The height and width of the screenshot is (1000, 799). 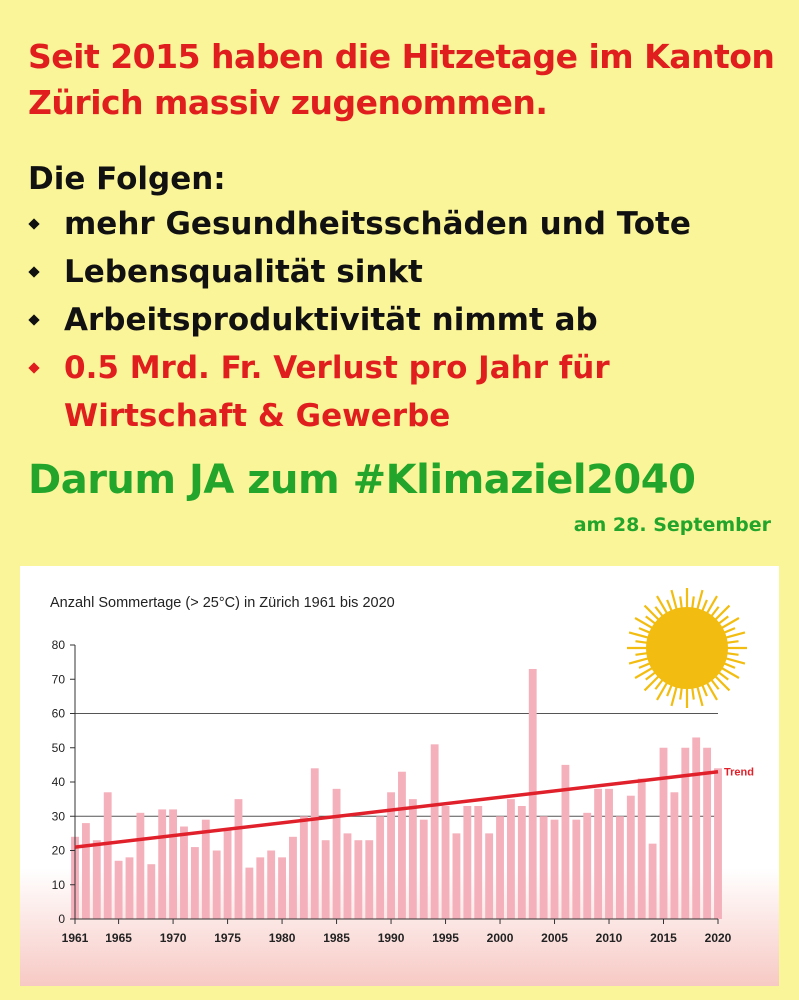 What do you see at coordinates (59, 885) in the screenshot?
I see `y-tick-label: 10` at bounding box center [59, 885].